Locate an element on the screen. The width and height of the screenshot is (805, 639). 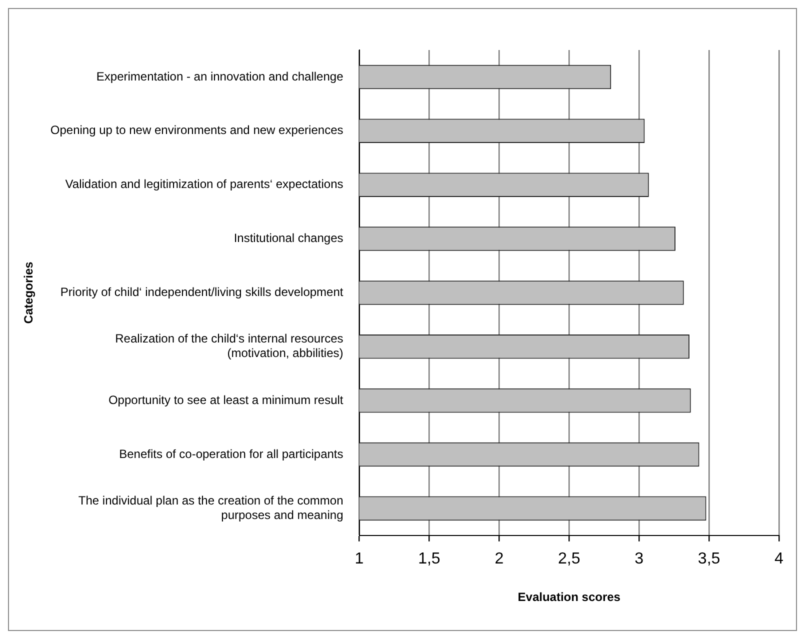
y-tick-label: Opening up to new environments and new experiences is located at coordinates (197, 130).